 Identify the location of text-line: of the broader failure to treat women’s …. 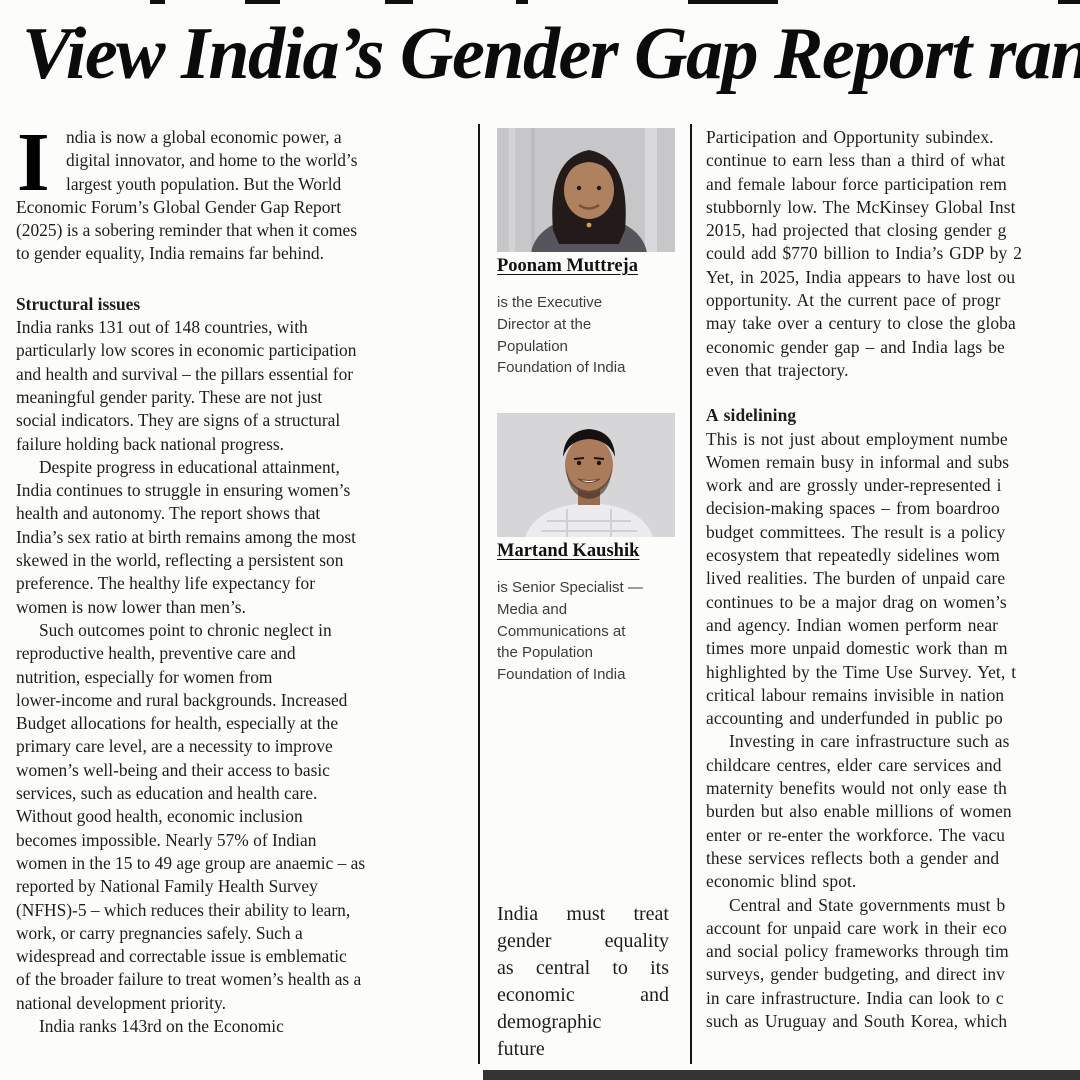
(189, 979).